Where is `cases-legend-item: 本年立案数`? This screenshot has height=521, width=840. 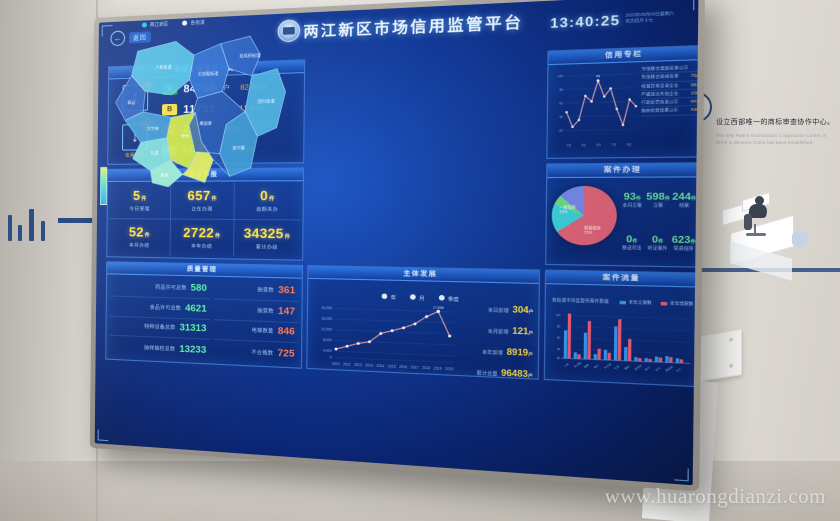
cases-legend-item: 本年立案数 is located at coordinates (635, 303).